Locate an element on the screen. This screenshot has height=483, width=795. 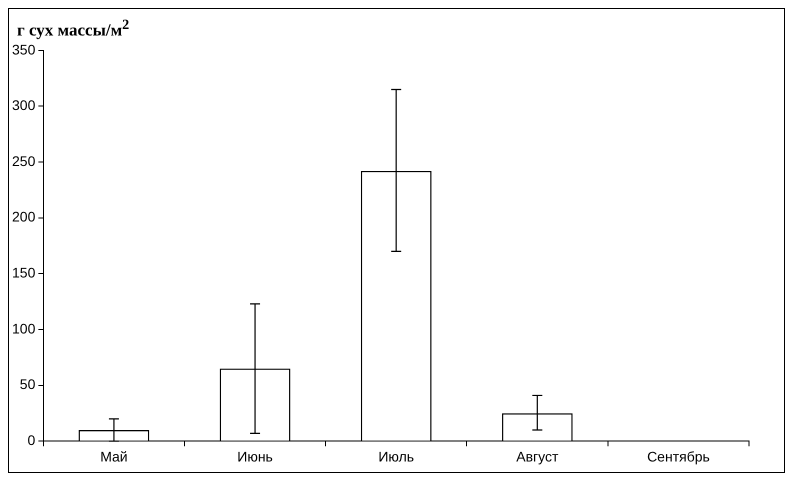
y-tick-label: 0 is located at coordinates (32, 440).